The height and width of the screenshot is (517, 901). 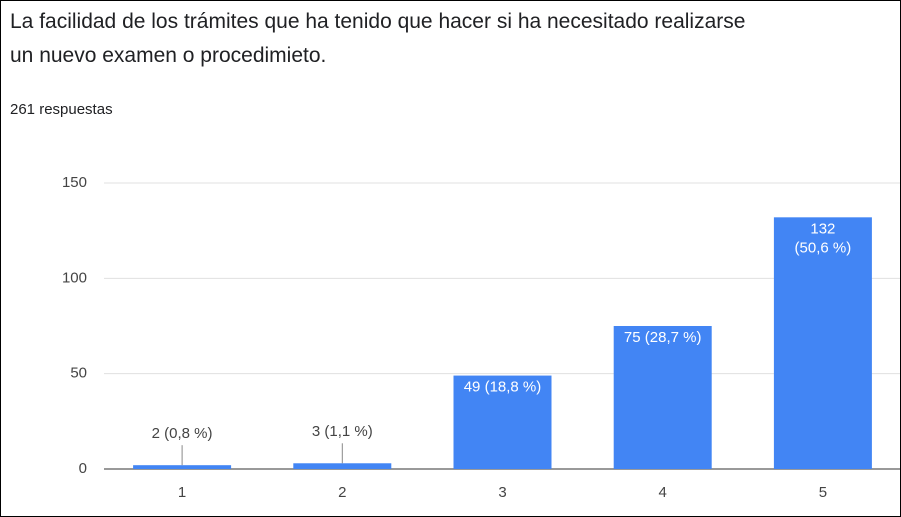 I want to click on x-tick-label: 3, so click(x=502, y=492).